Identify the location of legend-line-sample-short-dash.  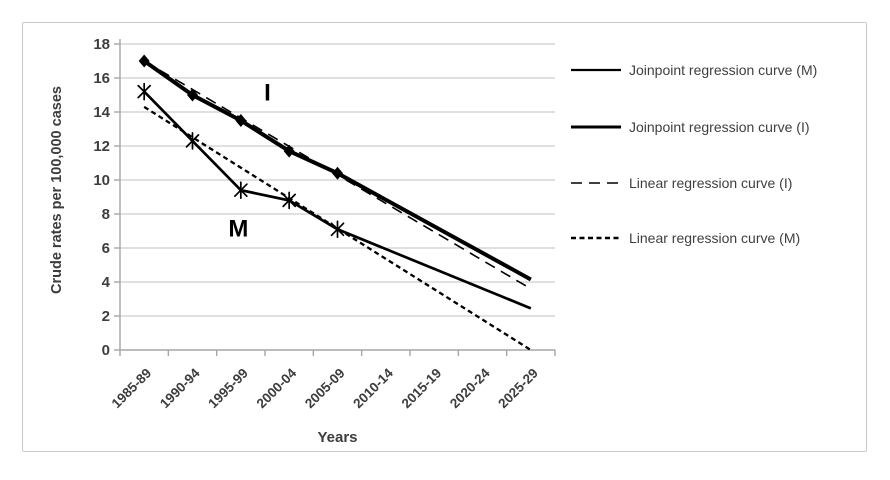
(596, 238).